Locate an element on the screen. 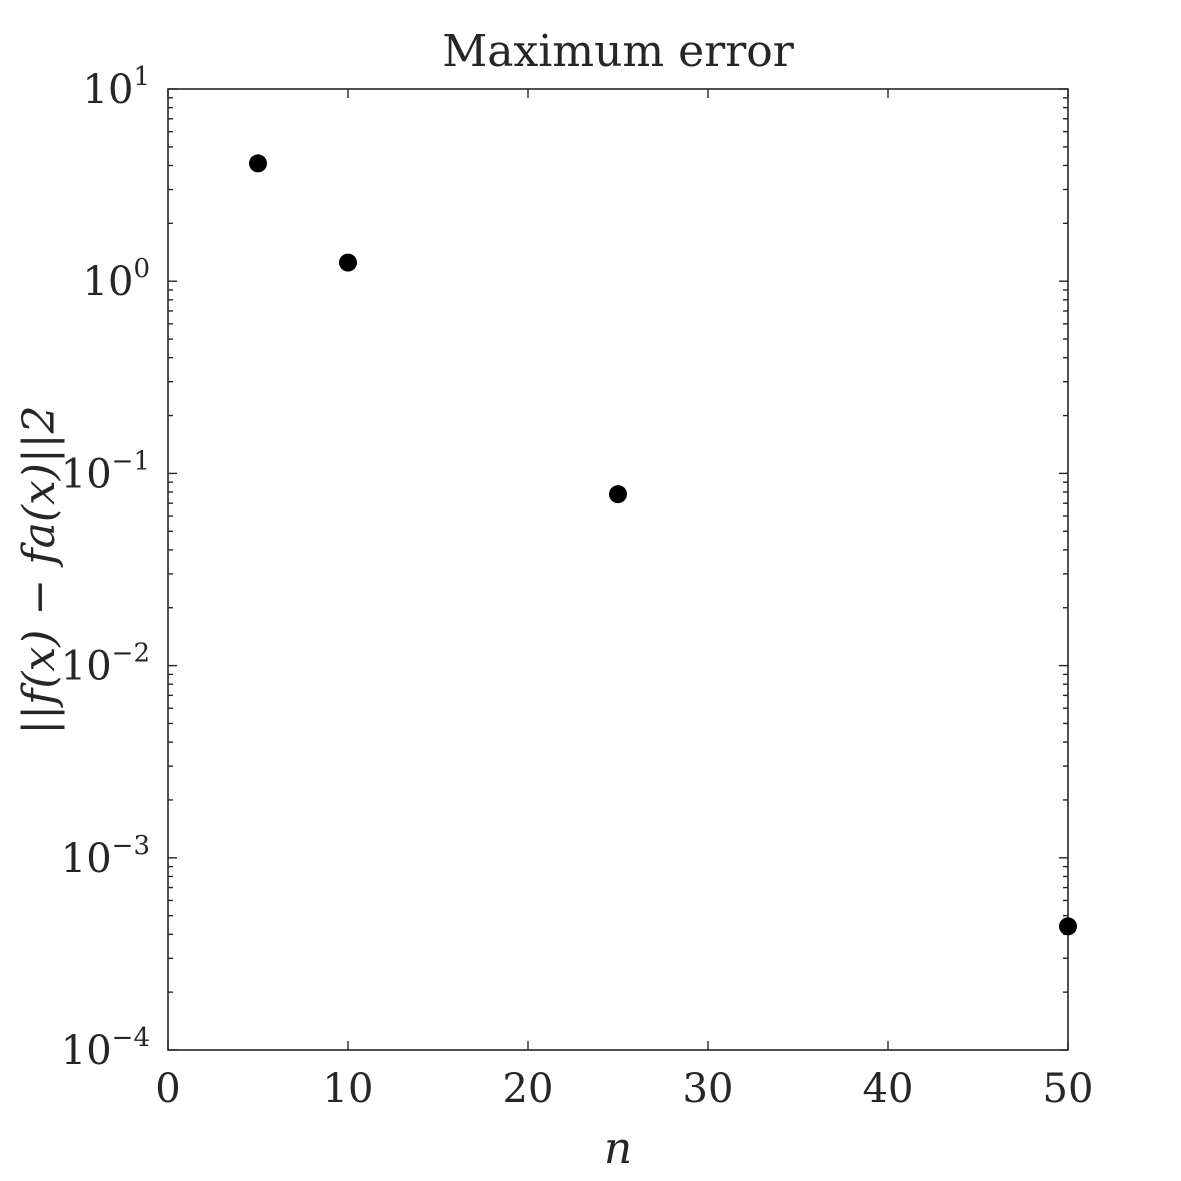 The image size is (1181, 1181). y-axis-label: ||f(x) − fa(x)||2 is located at coordinates (39, 569).